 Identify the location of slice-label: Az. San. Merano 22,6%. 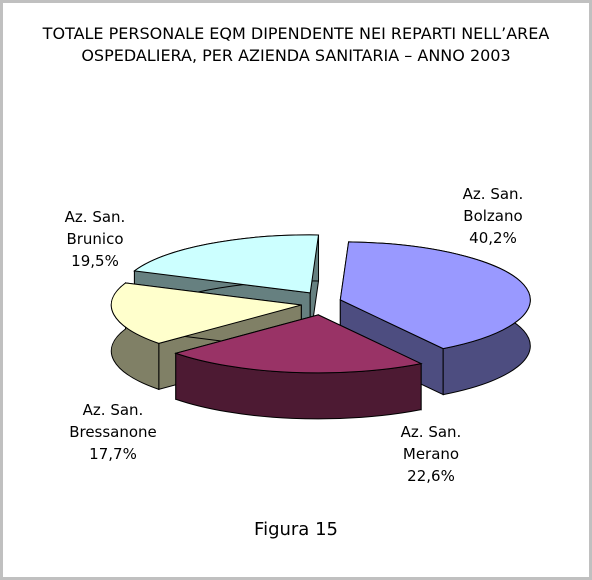
(431, 454).